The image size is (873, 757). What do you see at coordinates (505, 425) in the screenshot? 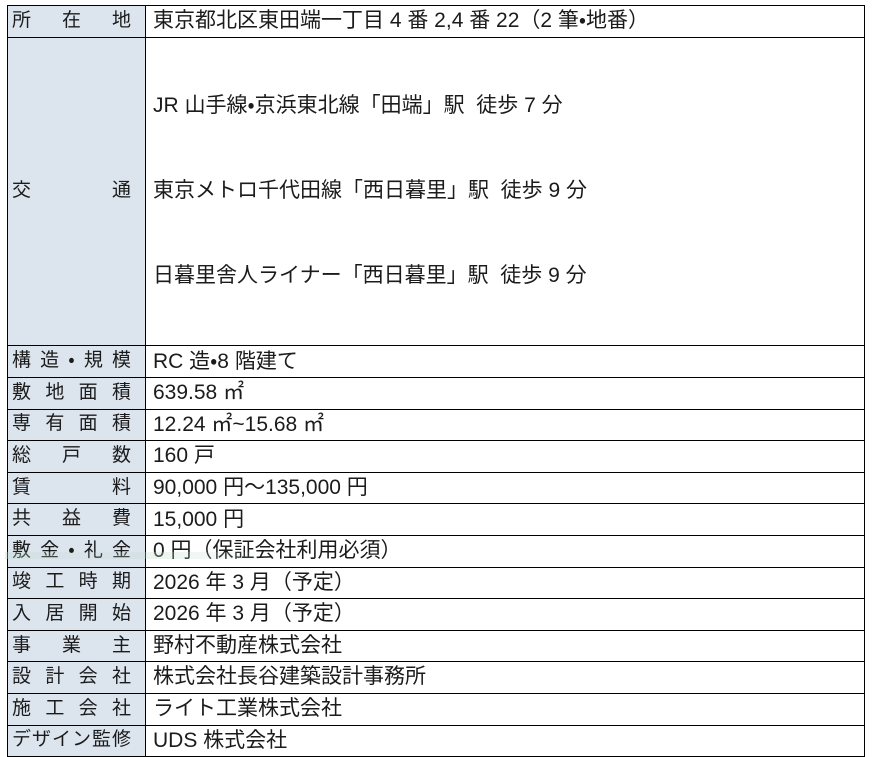
I see `row-value: 12.24 ㎡~15.68 ㎡` at bounding box center [505, 425].